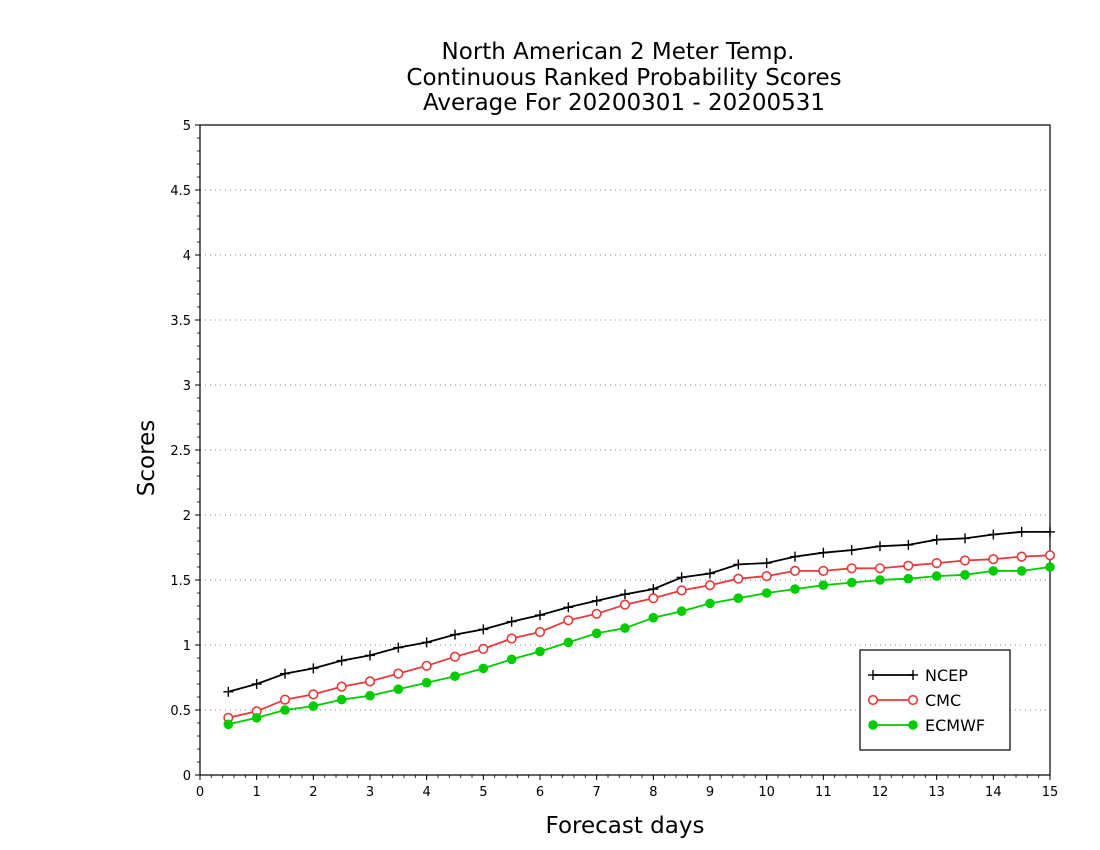 The width and height of the screenshot is (1100, 850). Describe the element at coordinates (313, 792) in the screenshot. I see `x-tick-label: 2` at that location.